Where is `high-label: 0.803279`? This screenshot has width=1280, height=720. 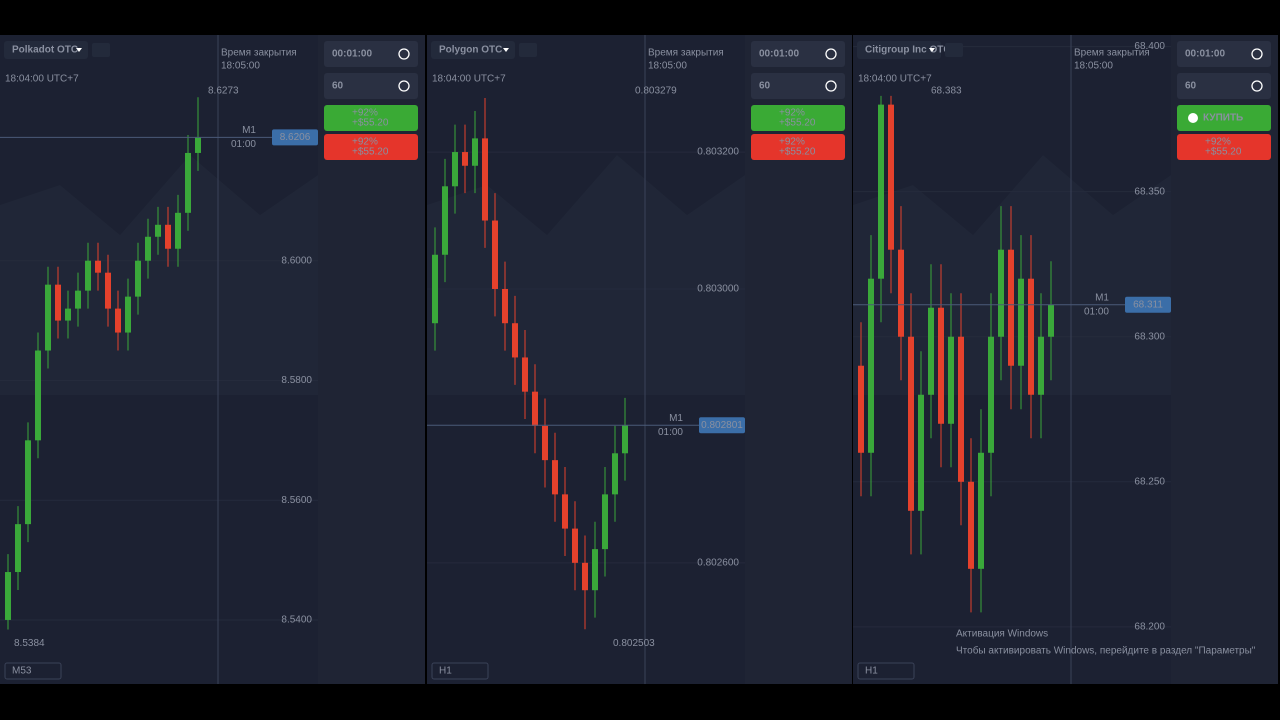
high-label: 0.803279 is located at coordinates (656, 91).